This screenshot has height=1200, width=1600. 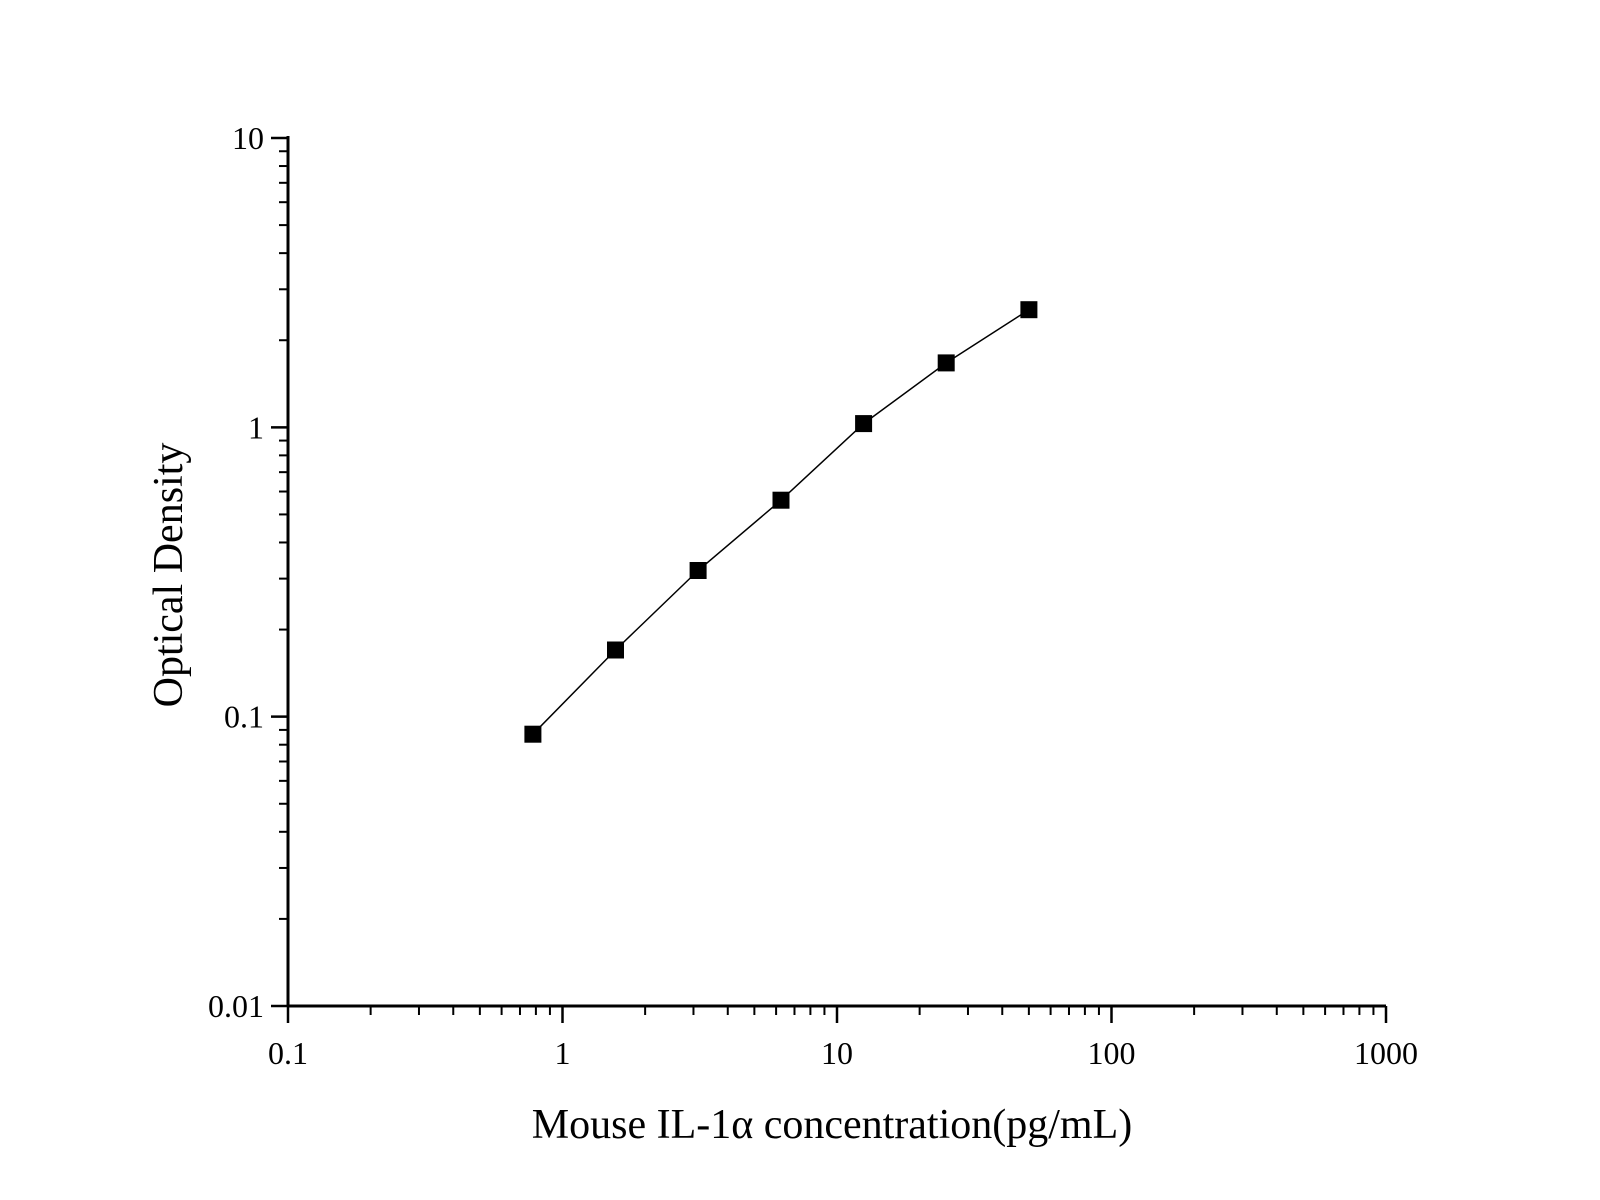 I want to click on x-tick-label: 1000, so click(x=1386, y=1053).